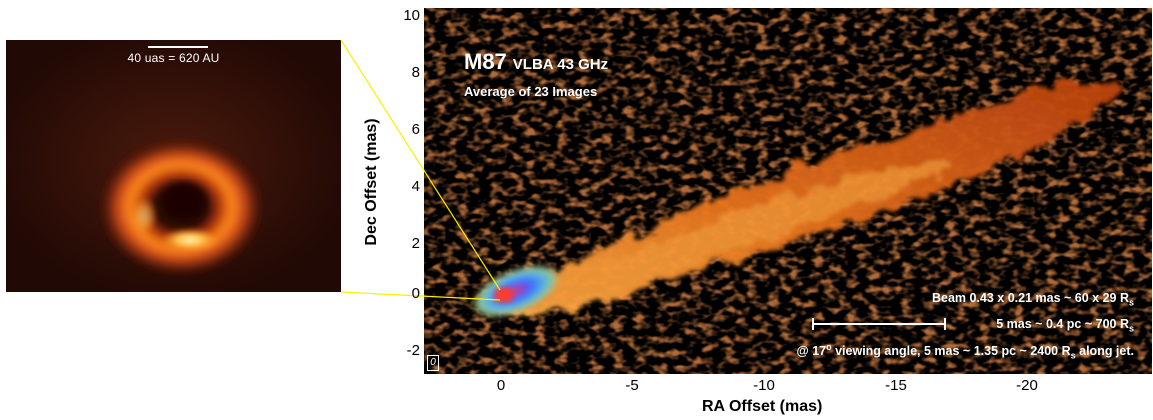 Image resolution: width=1153 pixels, height=420 pixels. I want to click on y-tick: 8, so click(415, 72).